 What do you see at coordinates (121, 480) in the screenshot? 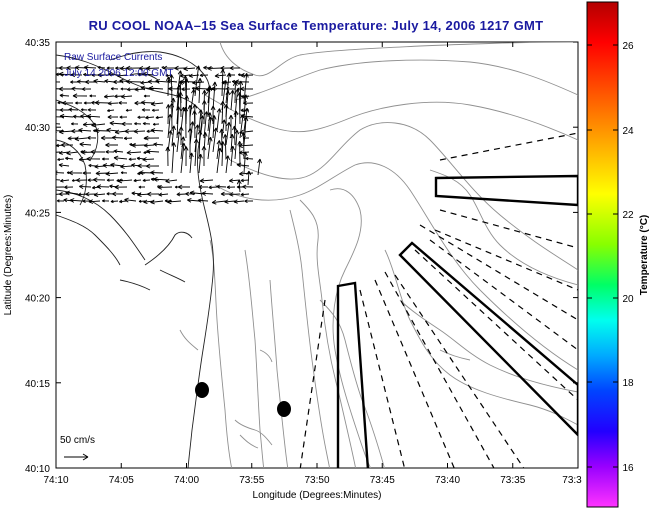
I see `x-tick-label: 74:05` at bounding box center [121, 480].